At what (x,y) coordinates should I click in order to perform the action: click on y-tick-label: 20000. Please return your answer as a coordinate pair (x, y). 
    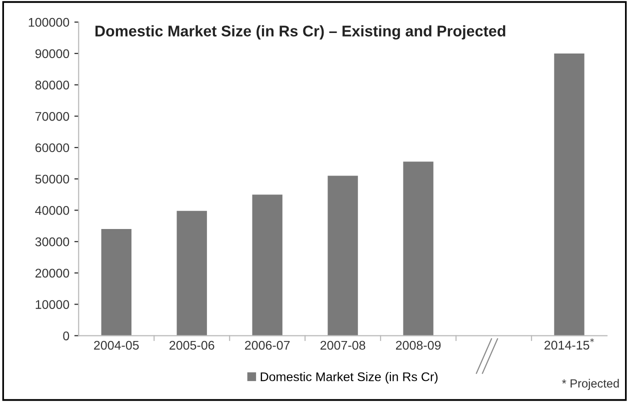
    Looking at the image, I should click on (52, 273).